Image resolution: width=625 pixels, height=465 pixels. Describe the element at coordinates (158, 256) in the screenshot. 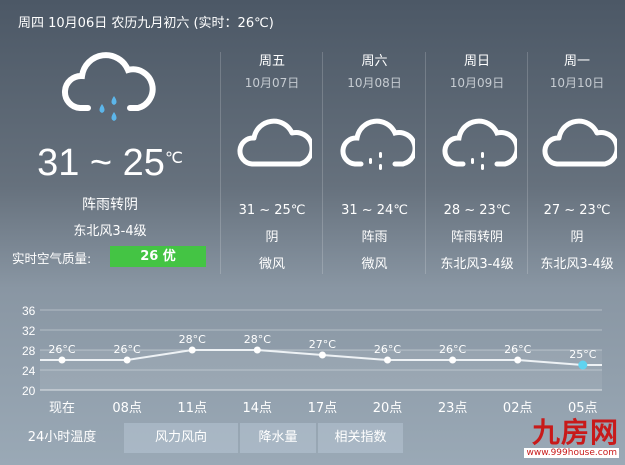

I see `air-quality-badge: 26 优` at that location.